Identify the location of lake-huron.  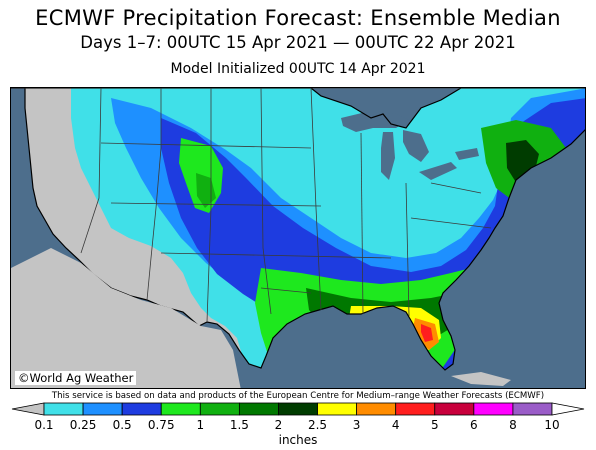
(416, 146).